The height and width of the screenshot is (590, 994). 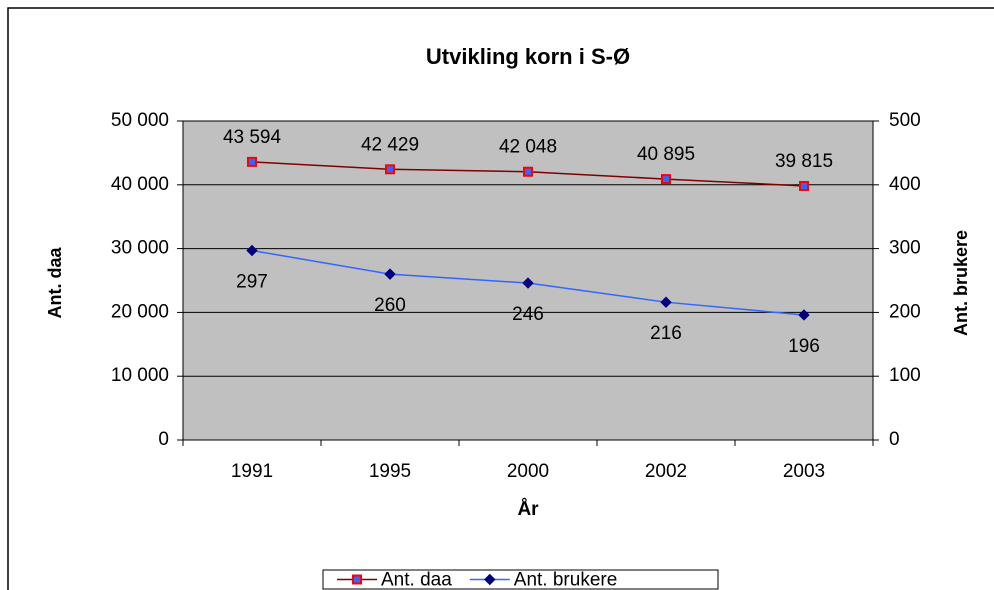 I want to click on x-tick-label: 2003, so click(x=804, y=471).